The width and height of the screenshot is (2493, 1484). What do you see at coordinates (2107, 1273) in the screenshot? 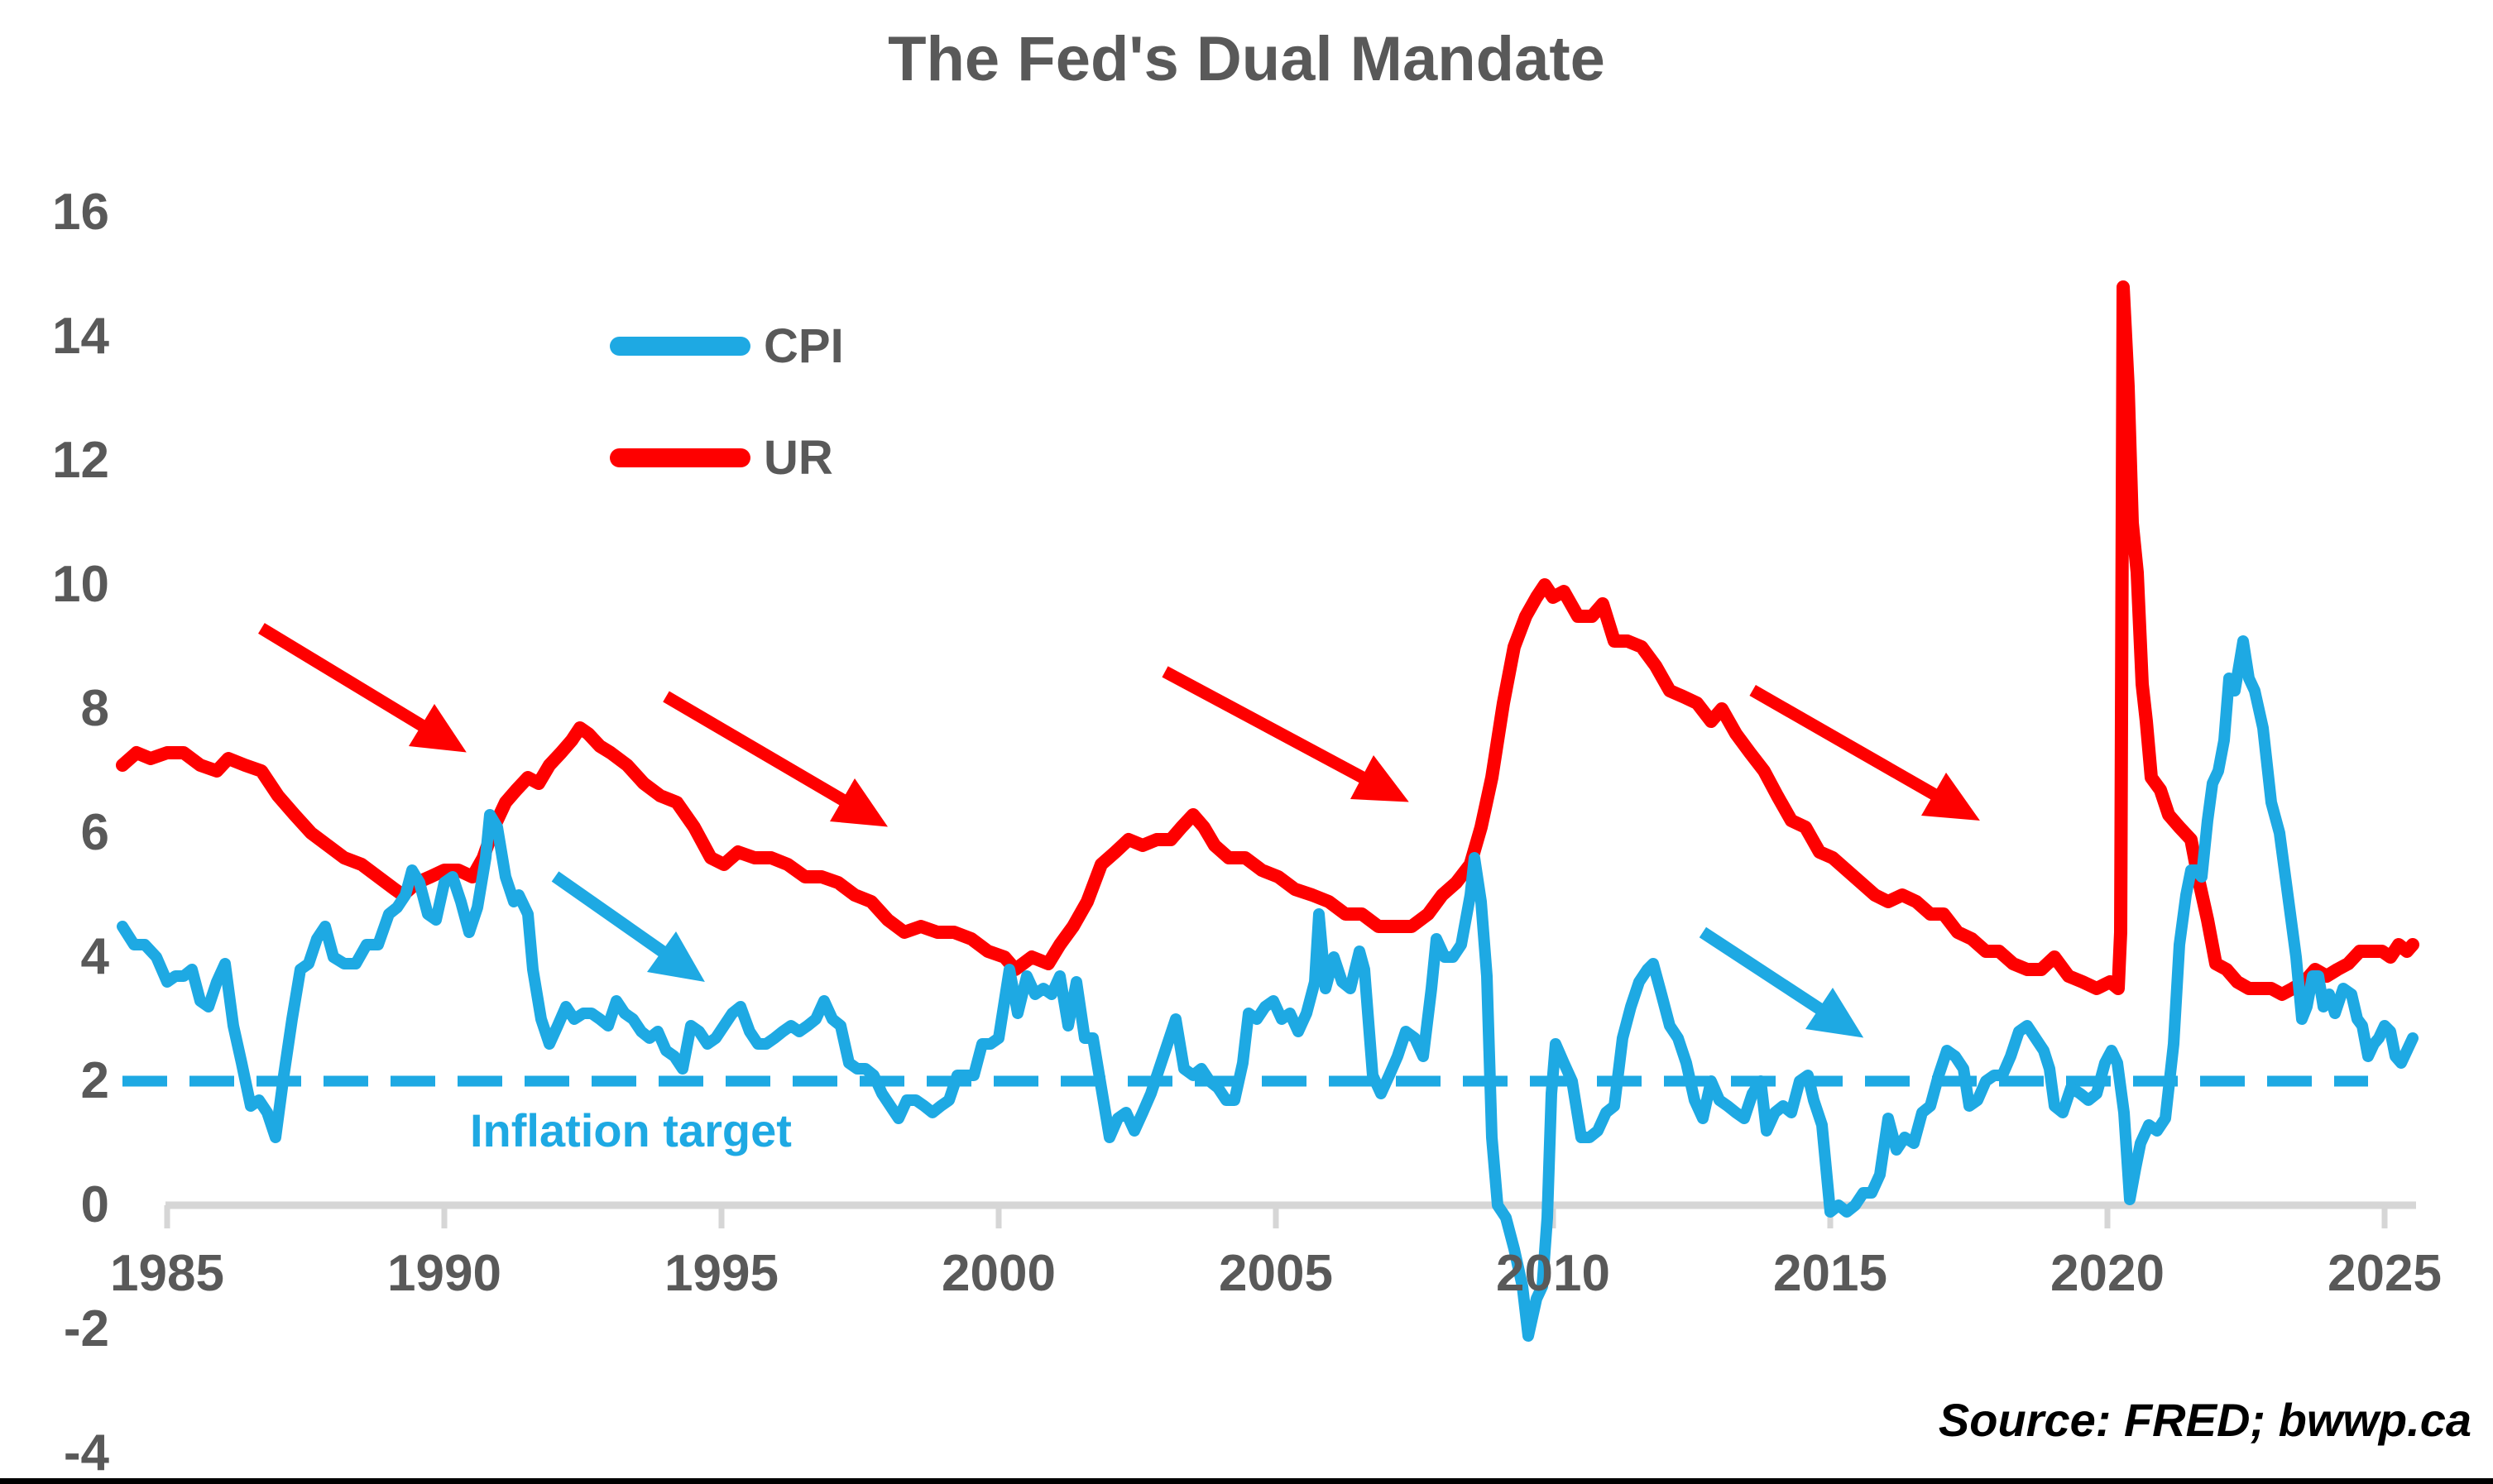
I see `x-axis-label: 2020` at bounding box center [2107, 1273].